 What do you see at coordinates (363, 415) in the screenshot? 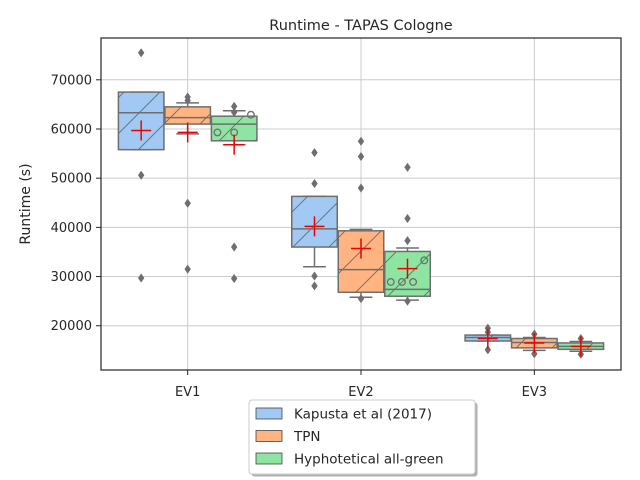
I see `legend-label: Kapusta et al (2017)` at bounding box center [363, 415].